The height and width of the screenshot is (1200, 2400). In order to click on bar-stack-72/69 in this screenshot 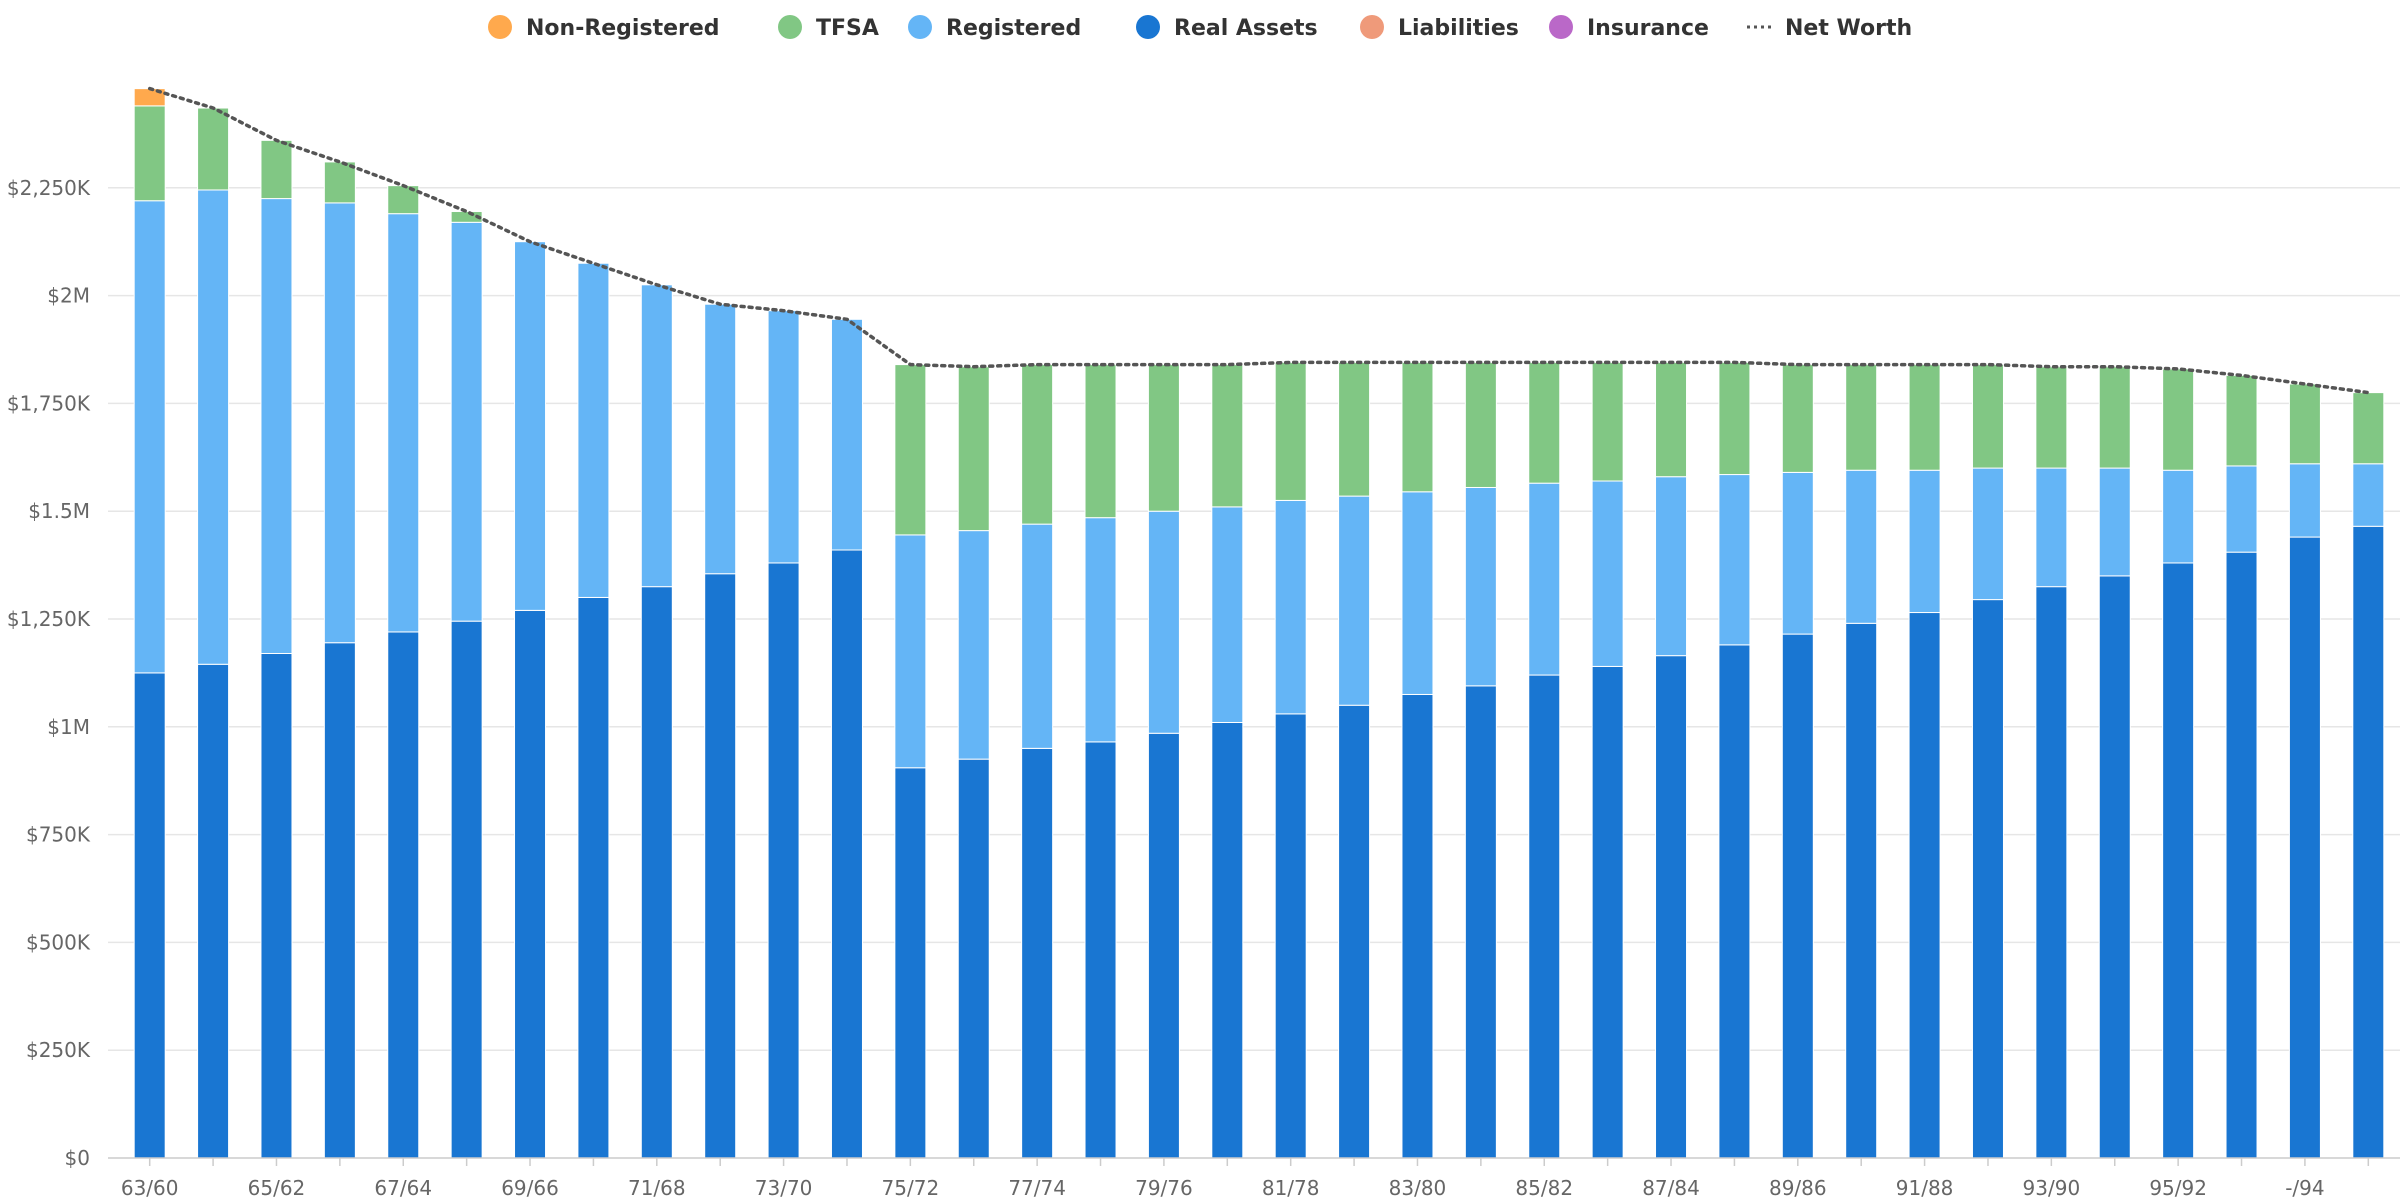, I will do `click(720, 731)`.